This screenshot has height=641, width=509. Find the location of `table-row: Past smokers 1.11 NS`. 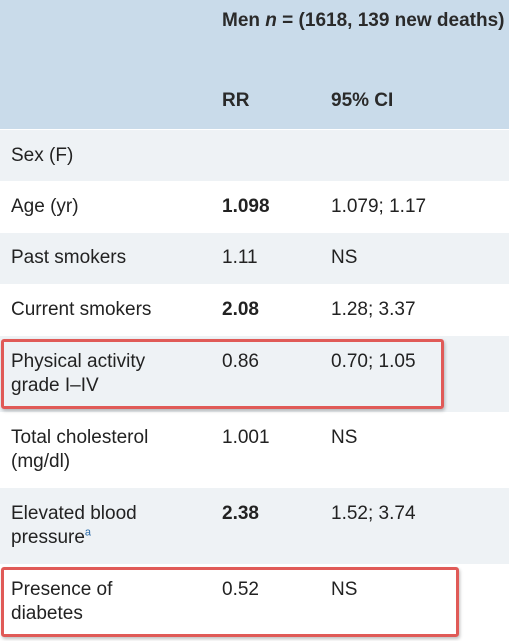

table-row: Past smokers 1.11 NS is located at coordinates (254, 258).